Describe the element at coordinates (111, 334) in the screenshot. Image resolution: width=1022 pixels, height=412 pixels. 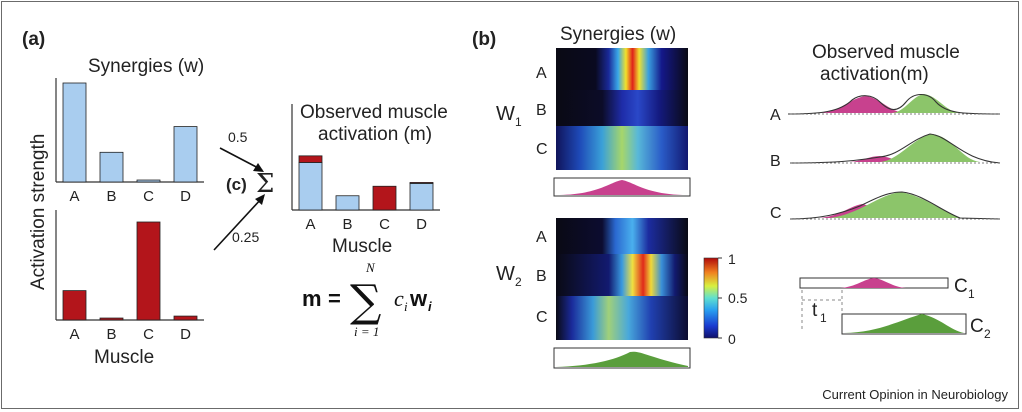
I see `w2-tick-b: B` at that location.